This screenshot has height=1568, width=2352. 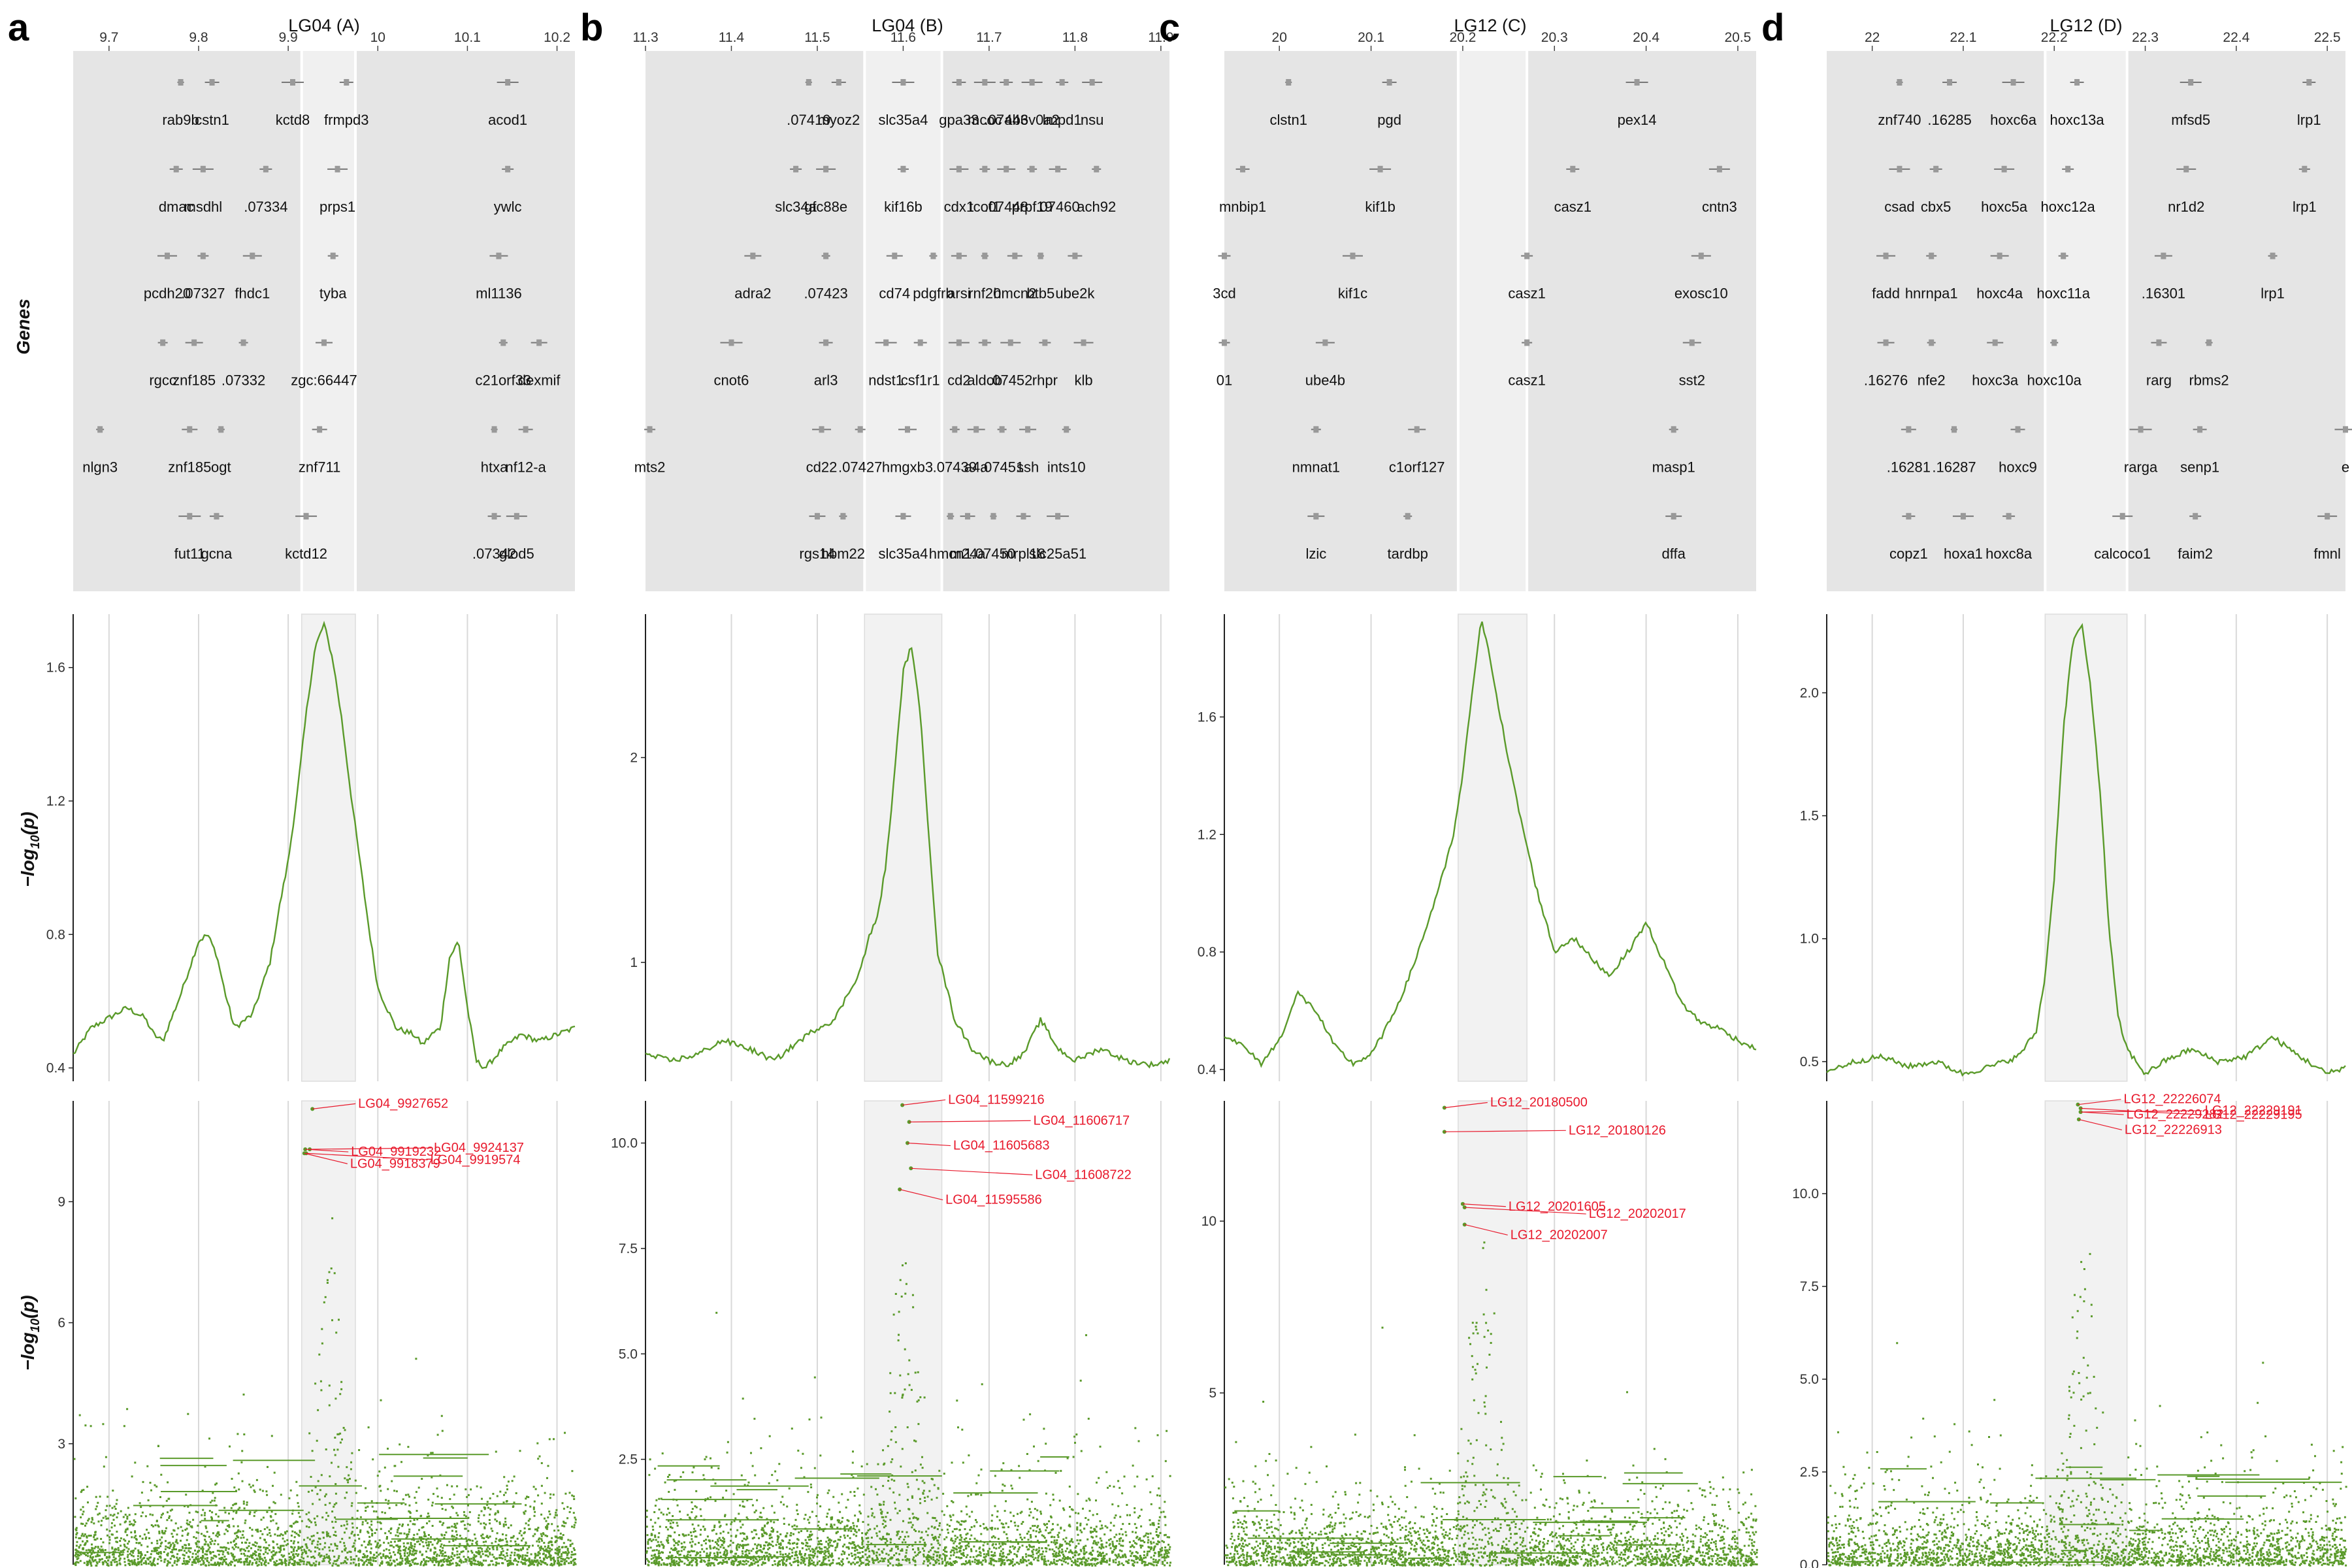 I want to click on gene-label: hoxc9, so click(x=2018, y=467).